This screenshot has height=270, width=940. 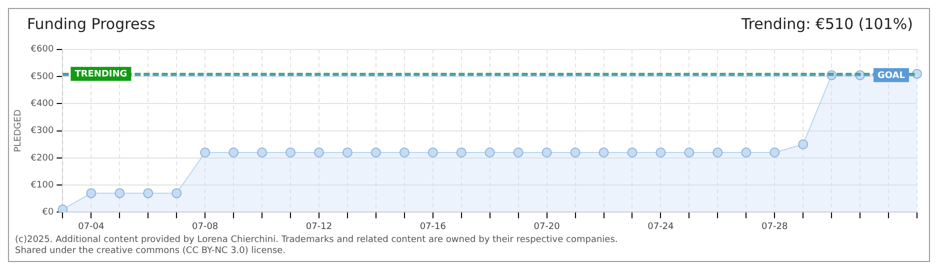 I want to click on text: (c)2025. Additional content provided by Lorena Chierchini. Trademarks and related content are owned by their respective companies., so click(x=317, y=240).